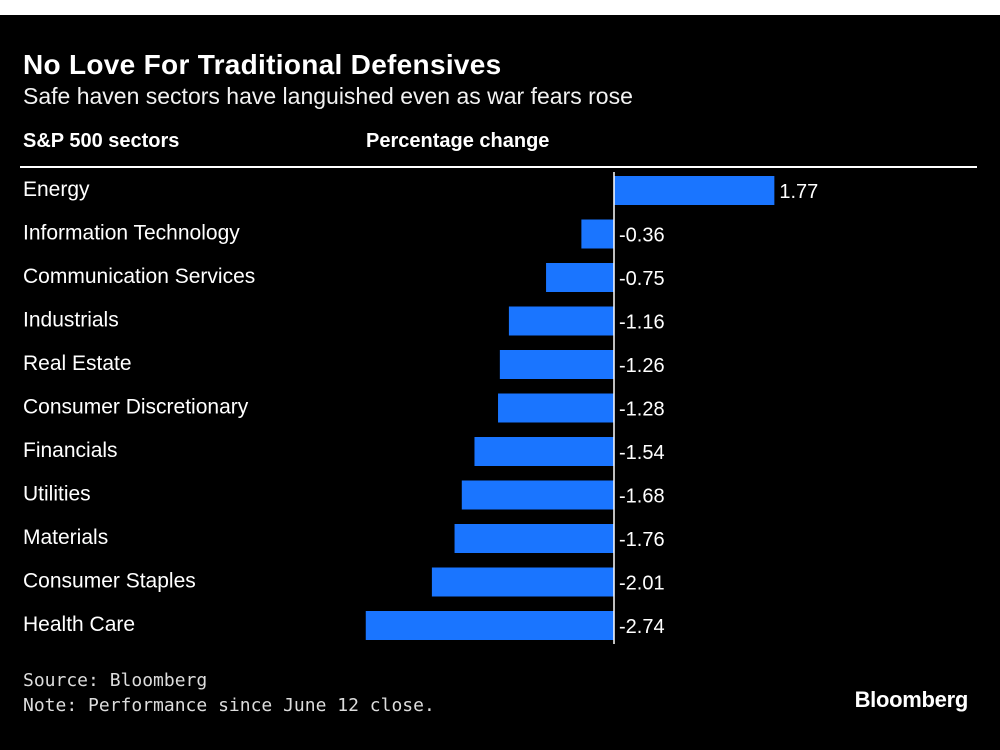 This screenshot has width=1000, height=750. What do you see at coordinates (642, 279) in the screenshot?
I see `value-label: -0.75` at bounding box center [642, 279].